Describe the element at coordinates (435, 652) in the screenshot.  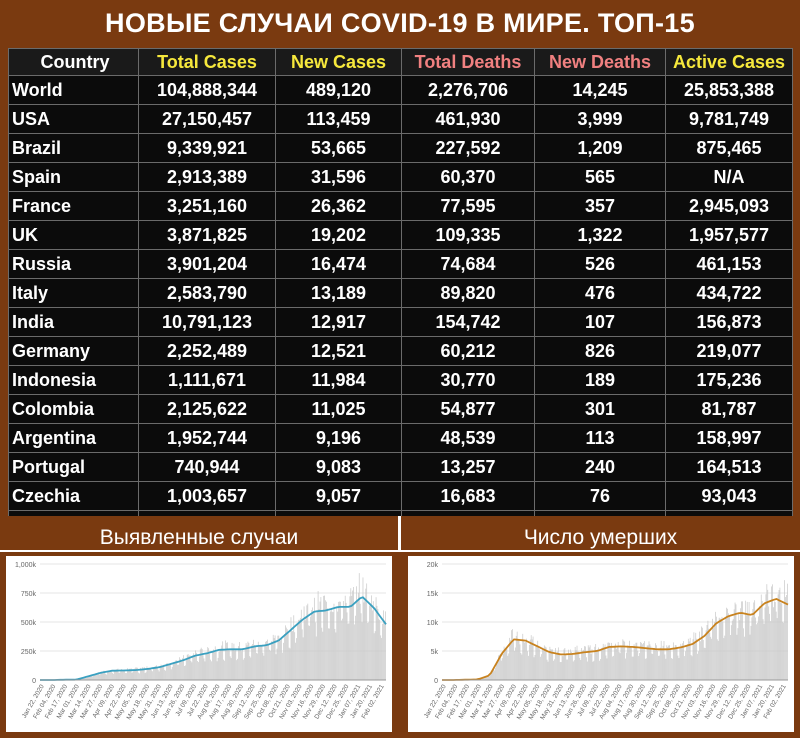
I see `y-tick-label: 5k` at that location.